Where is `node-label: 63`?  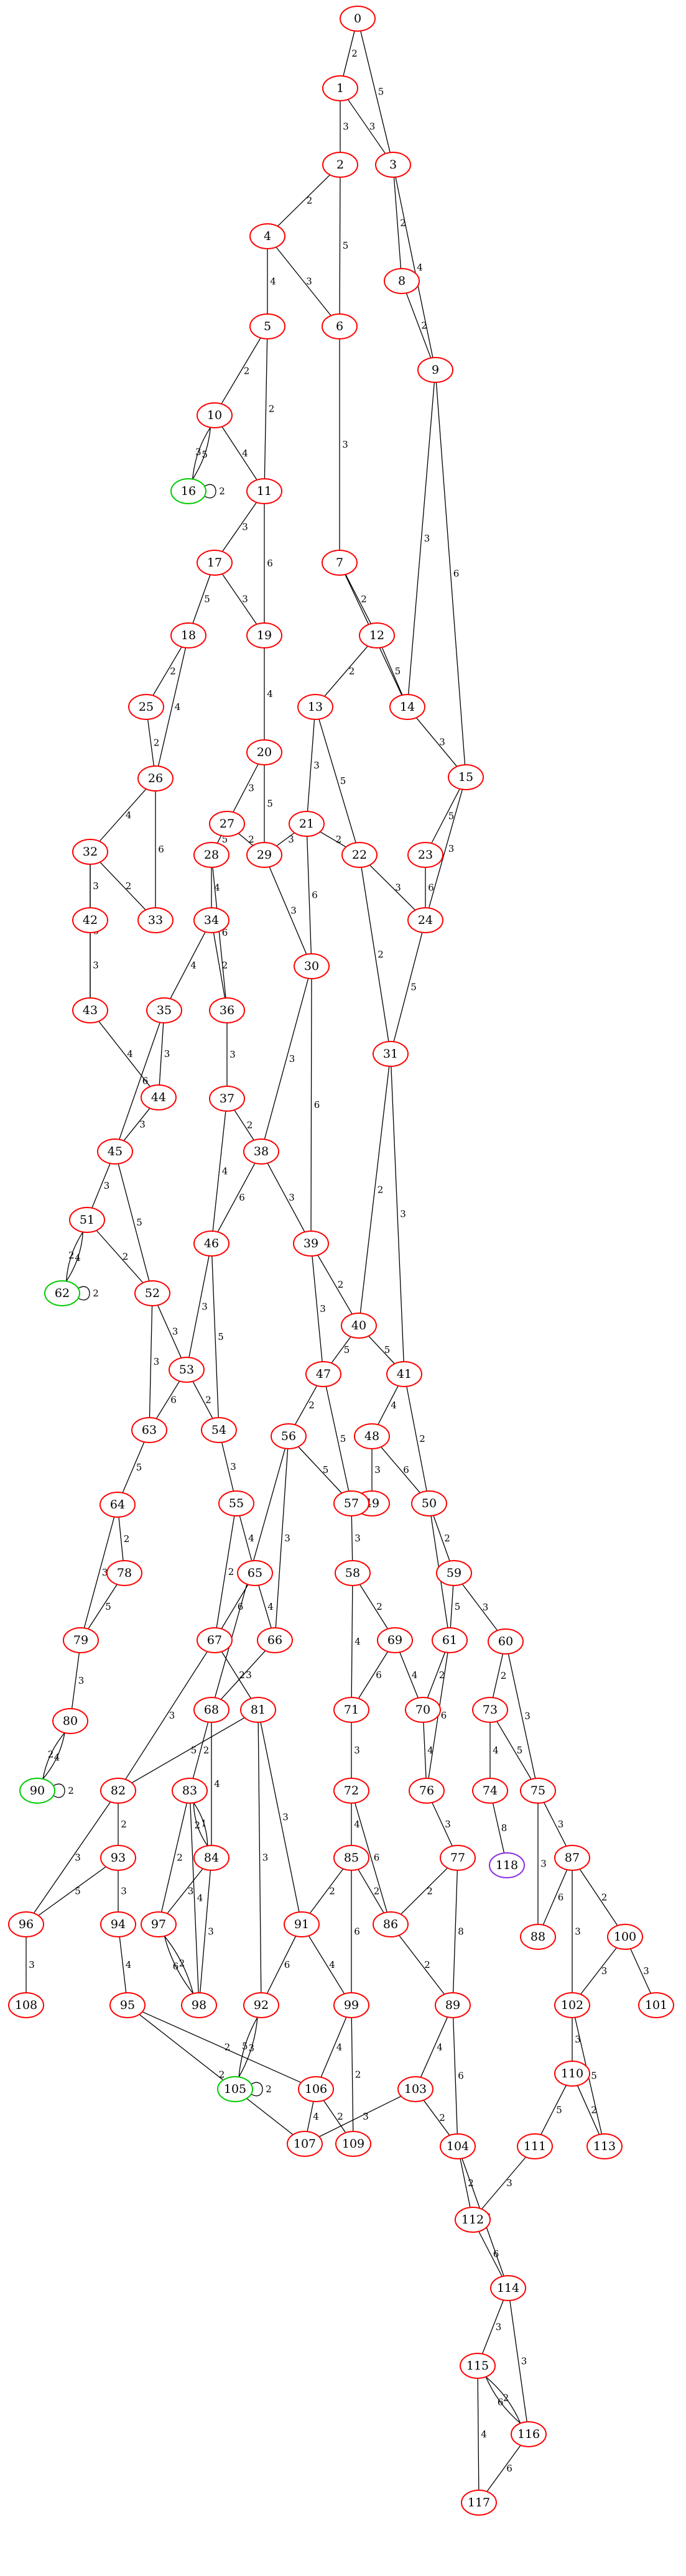
node-label: 63 is located at coordinates (149, 1430).